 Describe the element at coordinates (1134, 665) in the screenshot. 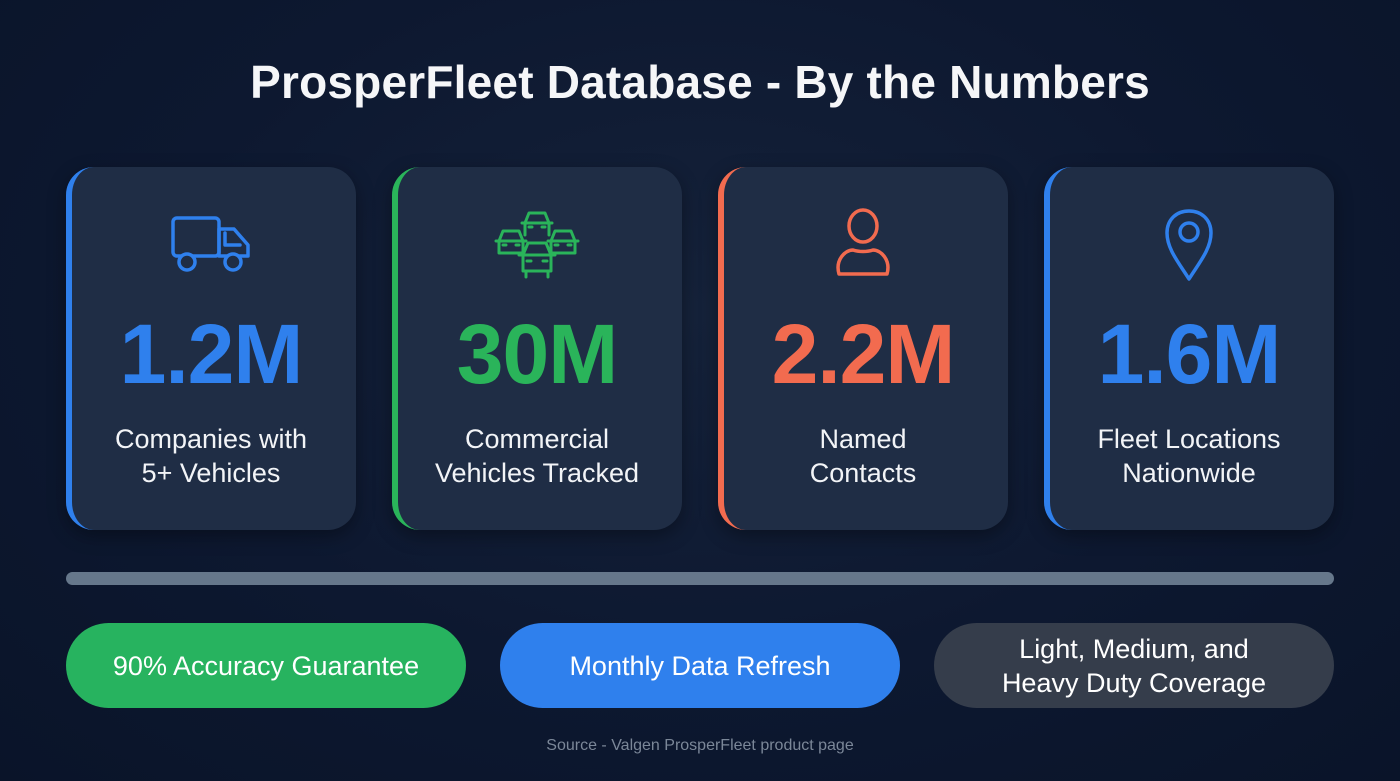

I see `badge-coverage: Light, Medium, and Heavy Duty Coverage` at that location.